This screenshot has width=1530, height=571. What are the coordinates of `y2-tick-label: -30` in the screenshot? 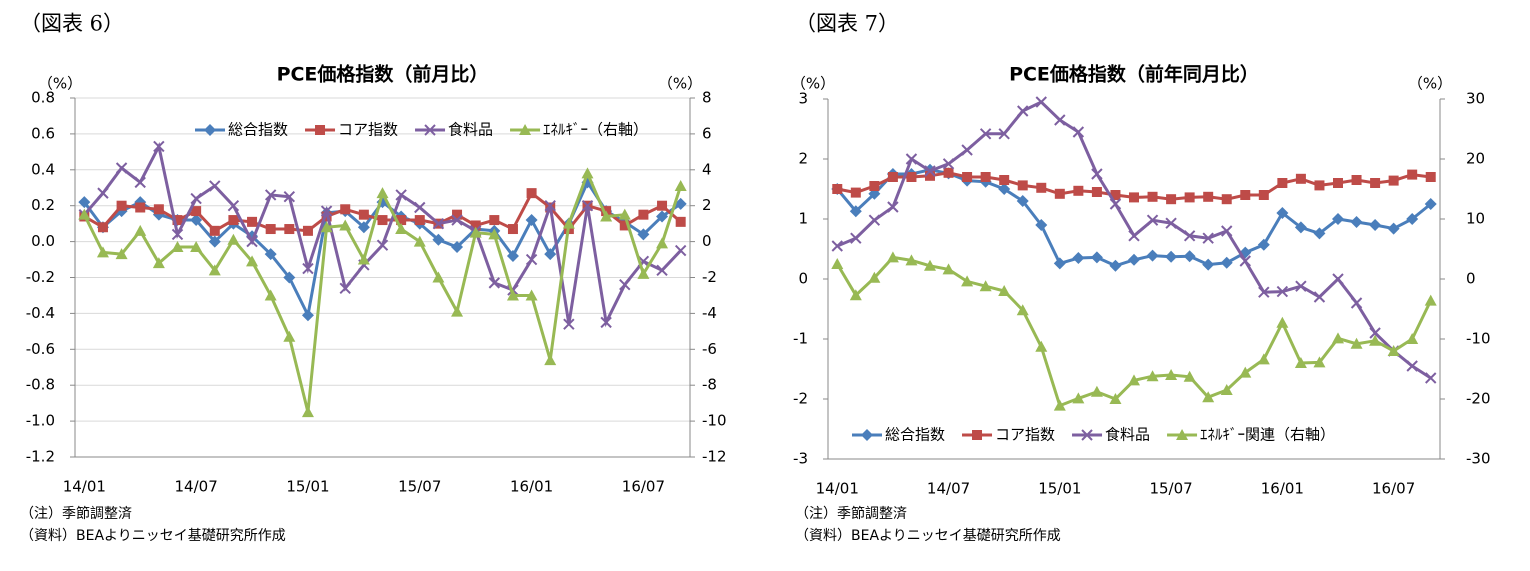 It's located at (1478, 459).